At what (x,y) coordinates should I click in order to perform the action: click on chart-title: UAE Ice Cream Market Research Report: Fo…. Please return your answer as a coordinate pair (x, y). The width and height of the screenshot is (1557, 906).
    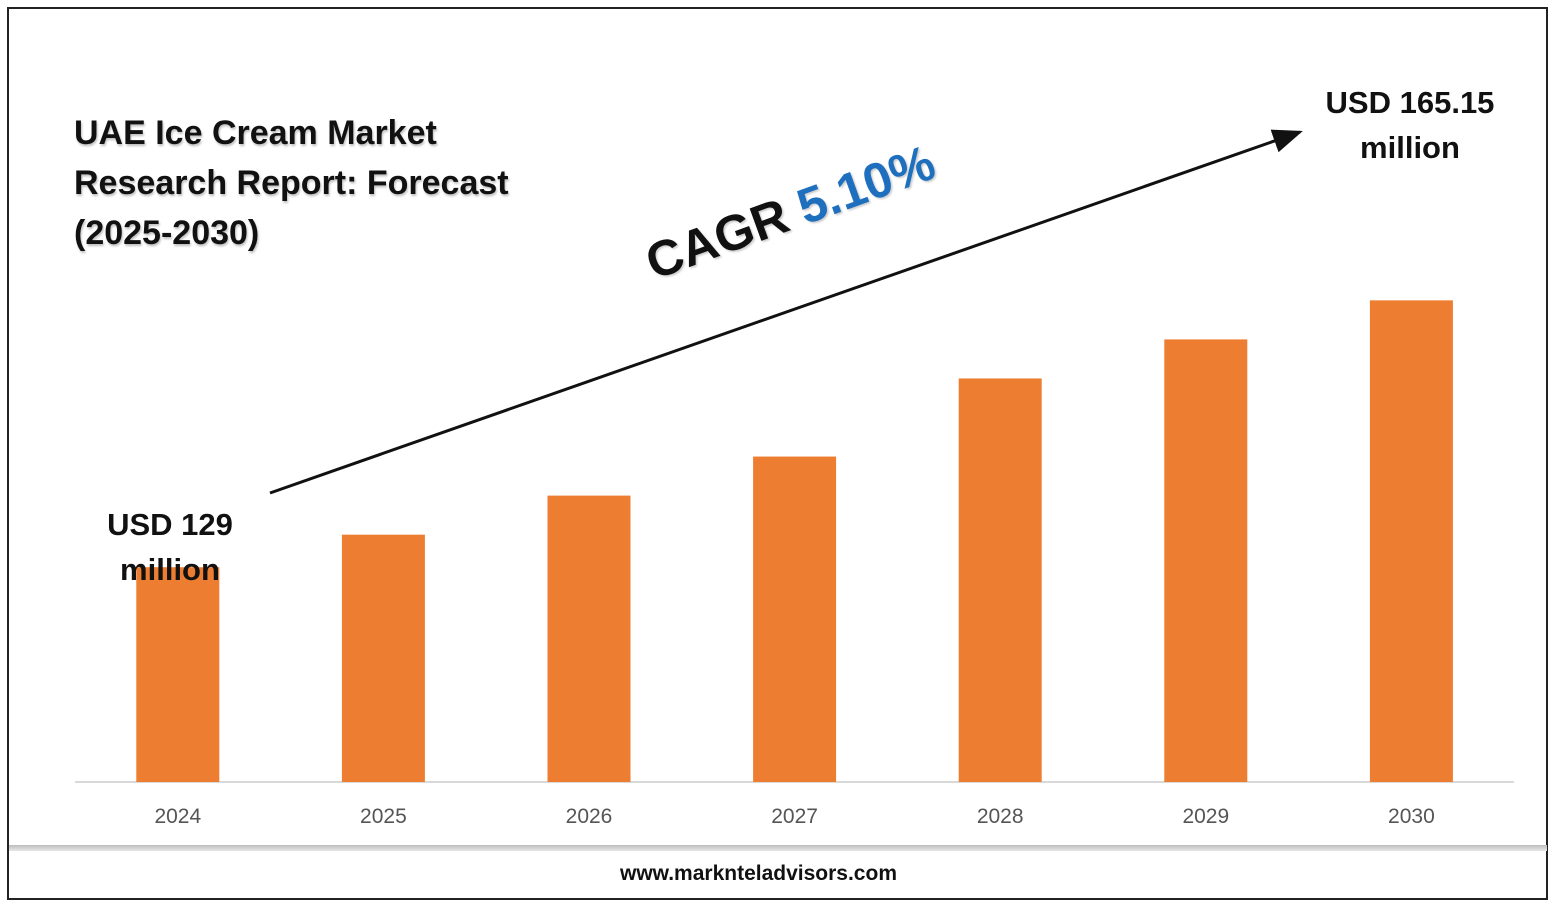
    Looking at the image, I should click on (334, 183).